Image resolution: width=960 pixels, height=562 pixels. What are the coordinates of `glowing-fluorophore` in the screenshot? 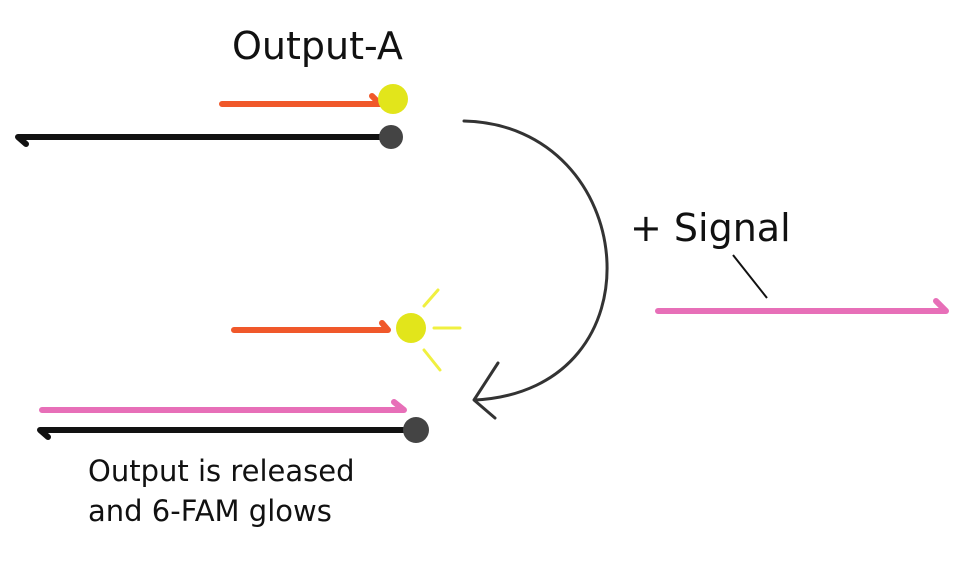 It's located at (411, 328).